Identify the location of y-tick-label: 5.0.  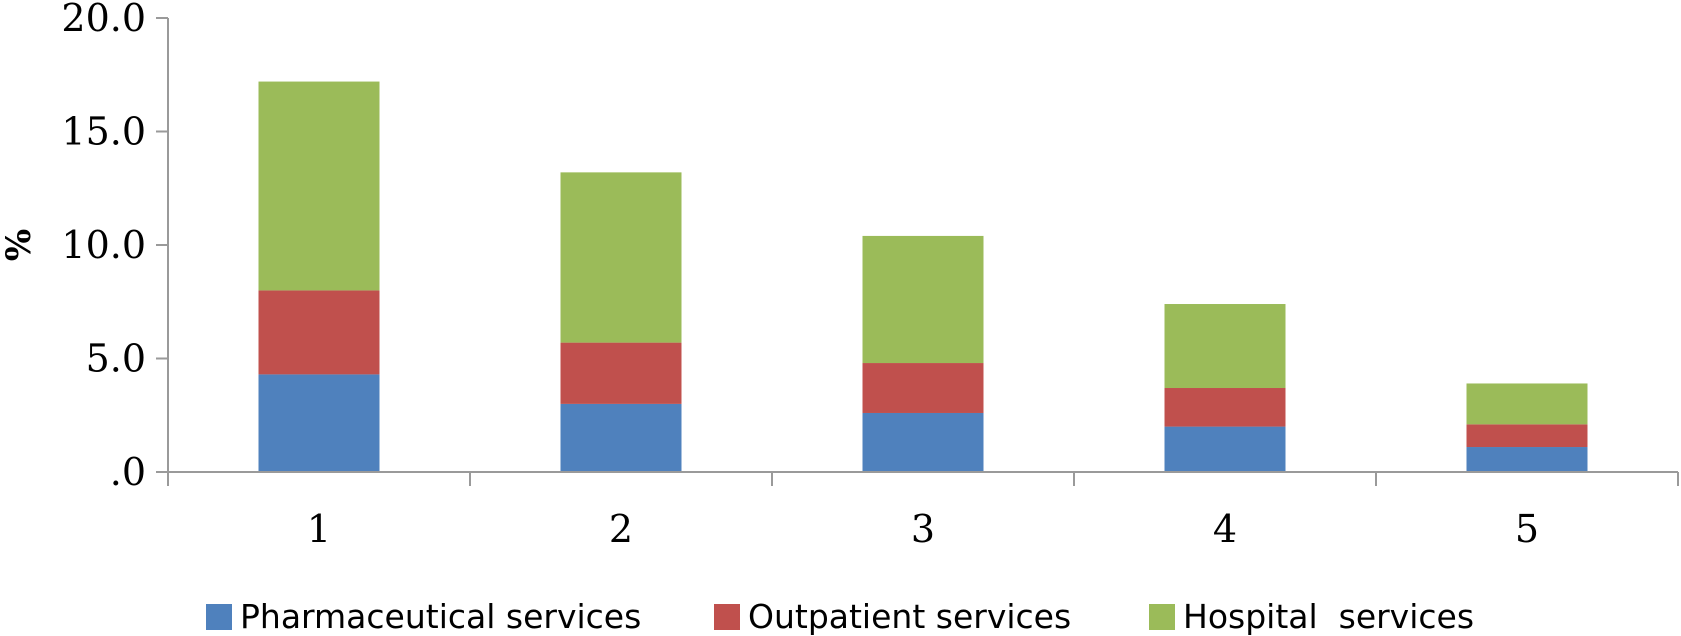
(116, 359).